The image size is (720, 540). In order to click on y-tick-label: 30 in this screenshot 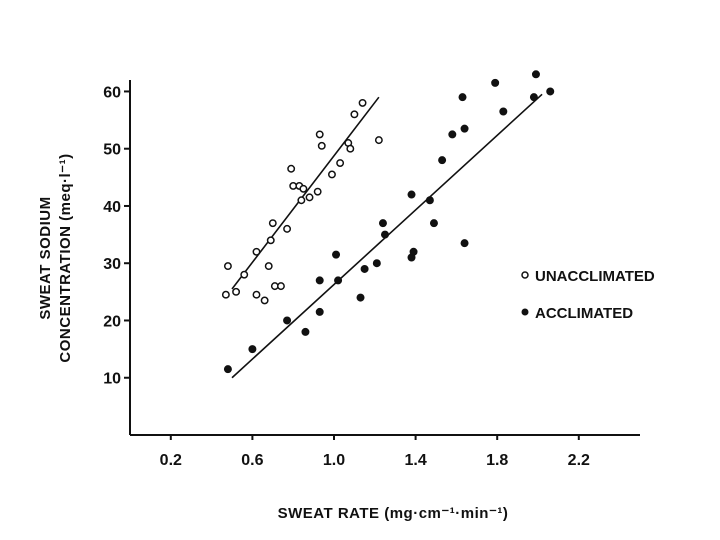, I will do `click(112, 264)`.